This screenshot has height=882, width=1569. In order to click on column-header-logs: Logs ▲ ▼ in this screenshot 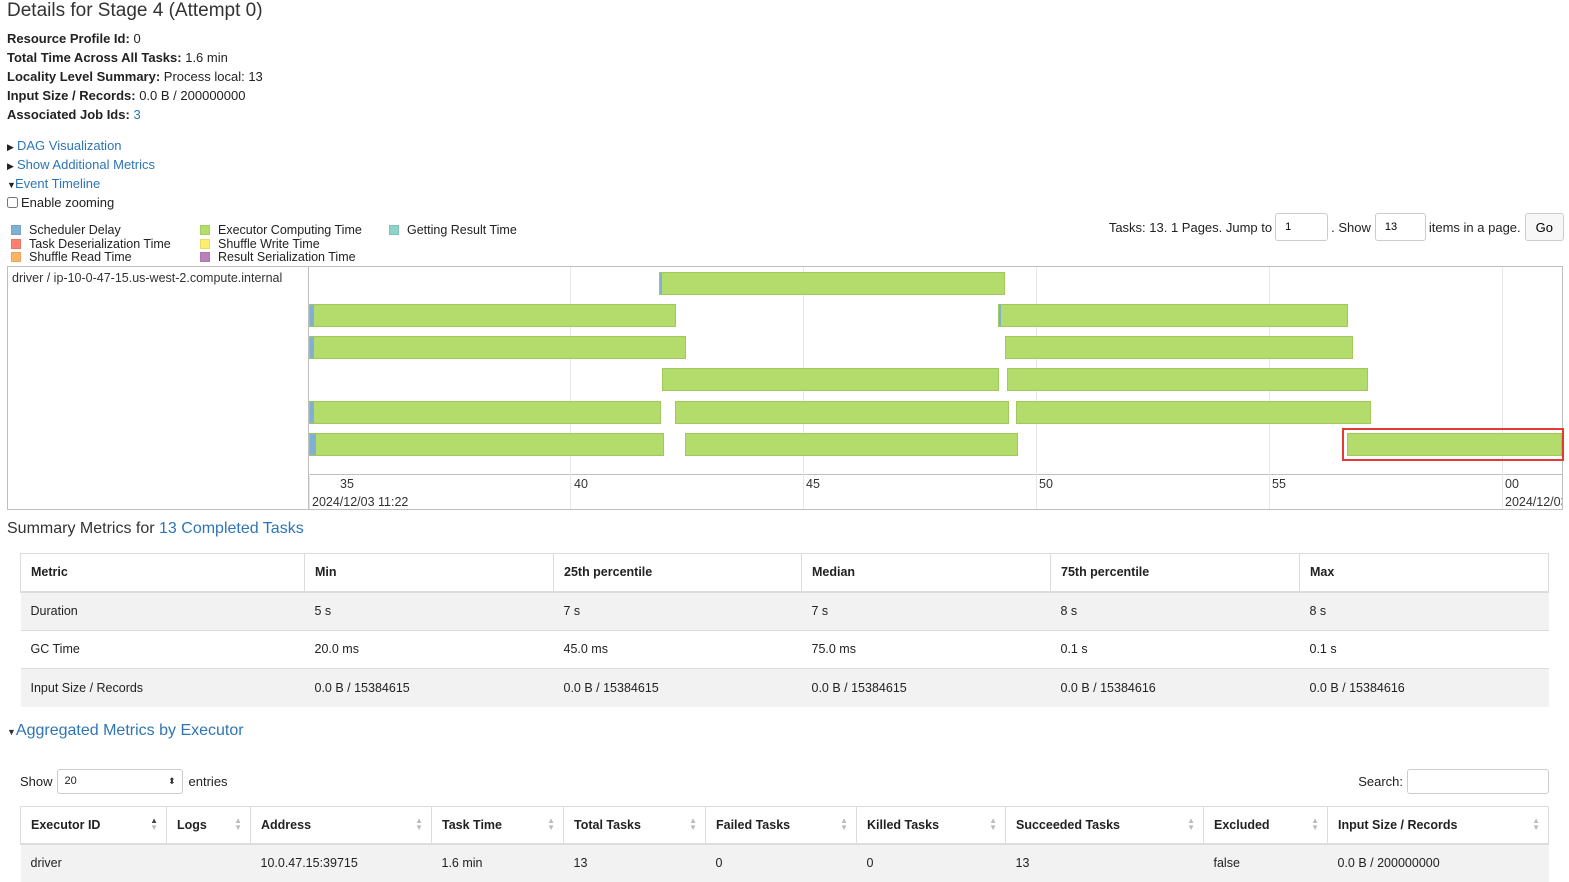, I will do `click(208, 825)`.